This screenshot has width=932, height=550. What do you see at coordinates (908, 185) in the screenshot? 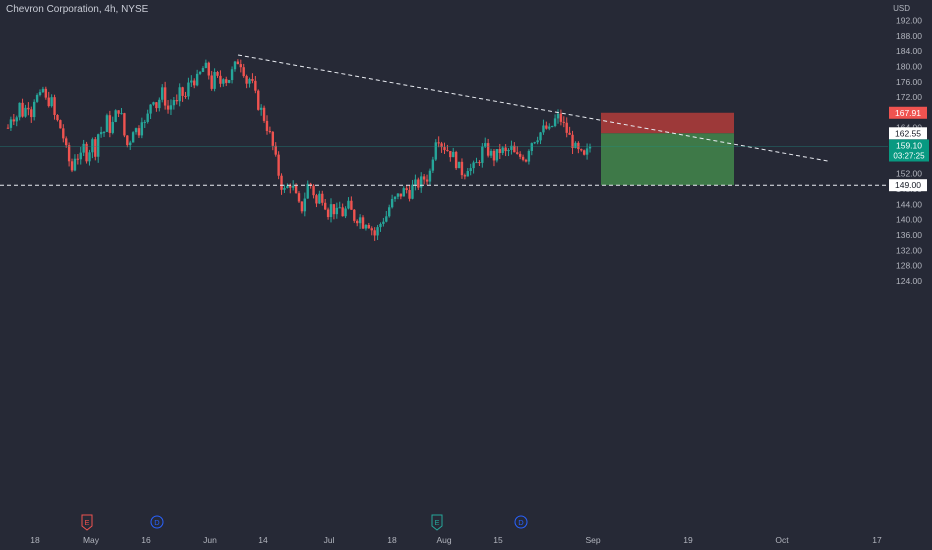
I see `target-badge-text: 149.00` at bounding box center [908, 185].